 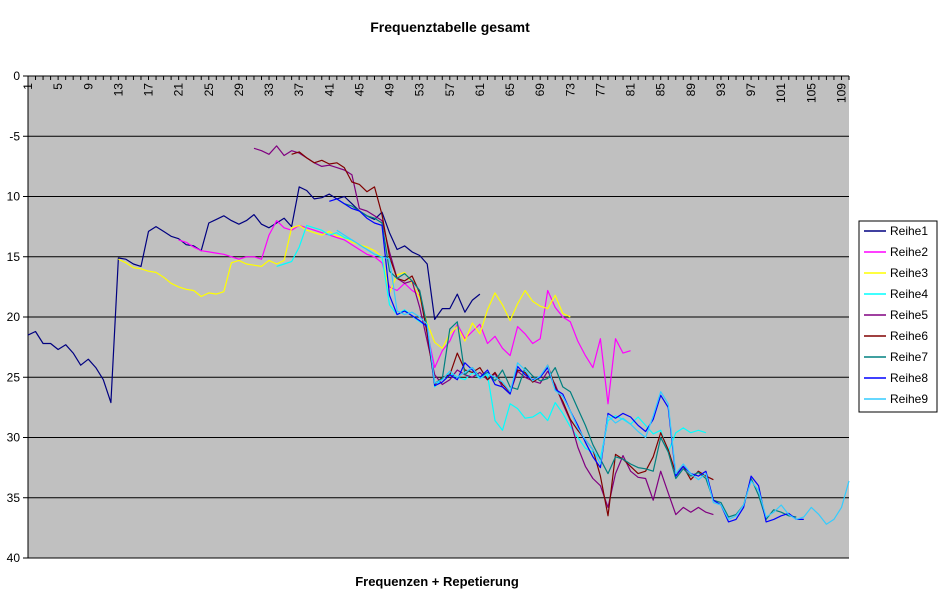 What do you see at coordinates (329, 90) in the screenshot?
I see `x-tick-label: 41` at bounding box center [329, 90].